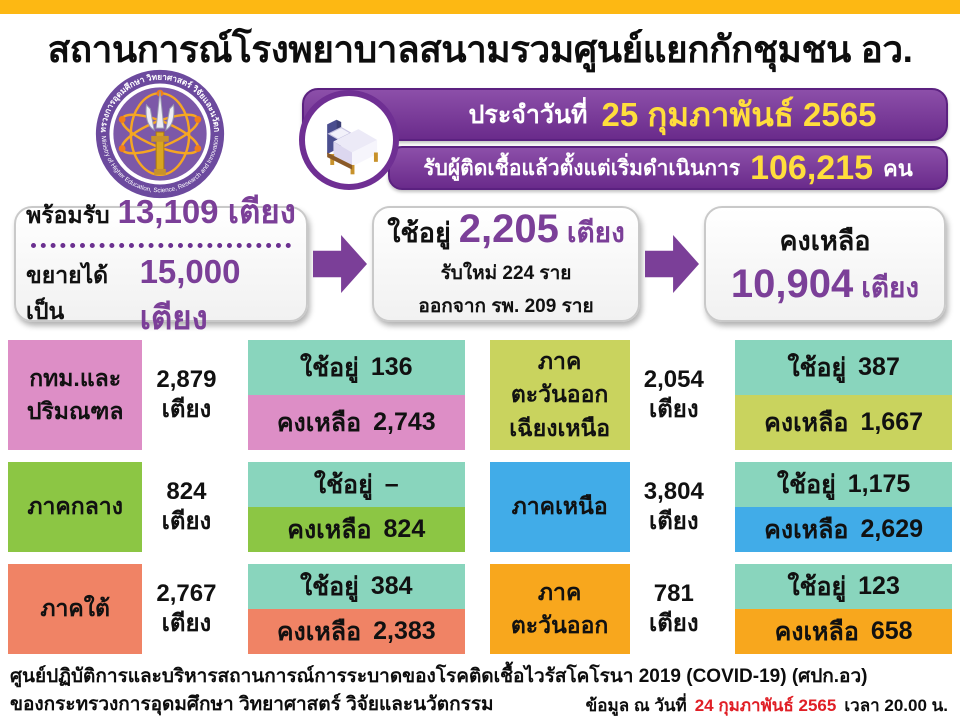  I want to click on region-stack-east: ใช้อยู่ 123 คงเหลือ 658, so click(843, 609).